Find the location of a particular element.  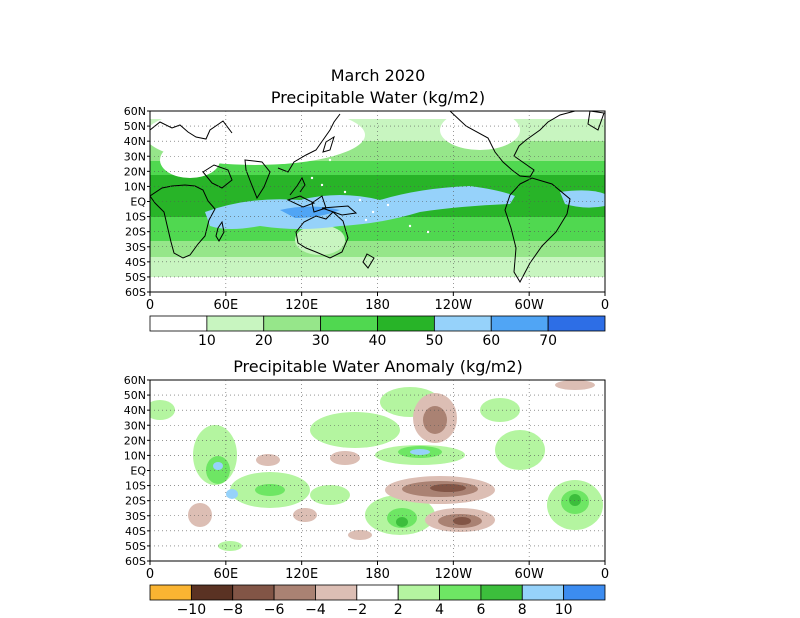

colorbar-label: −2 is located at coordinates (356, 610).